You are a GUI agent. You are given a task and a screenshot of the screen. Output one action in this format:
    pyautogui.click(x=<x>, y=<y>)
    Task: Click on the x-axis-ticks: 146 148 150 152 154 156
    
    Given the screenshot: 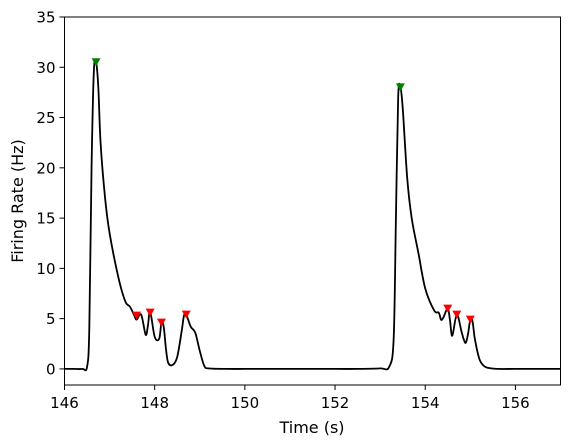 What is the action you would take?
    pyautogui.click(x=290, y=398)
    